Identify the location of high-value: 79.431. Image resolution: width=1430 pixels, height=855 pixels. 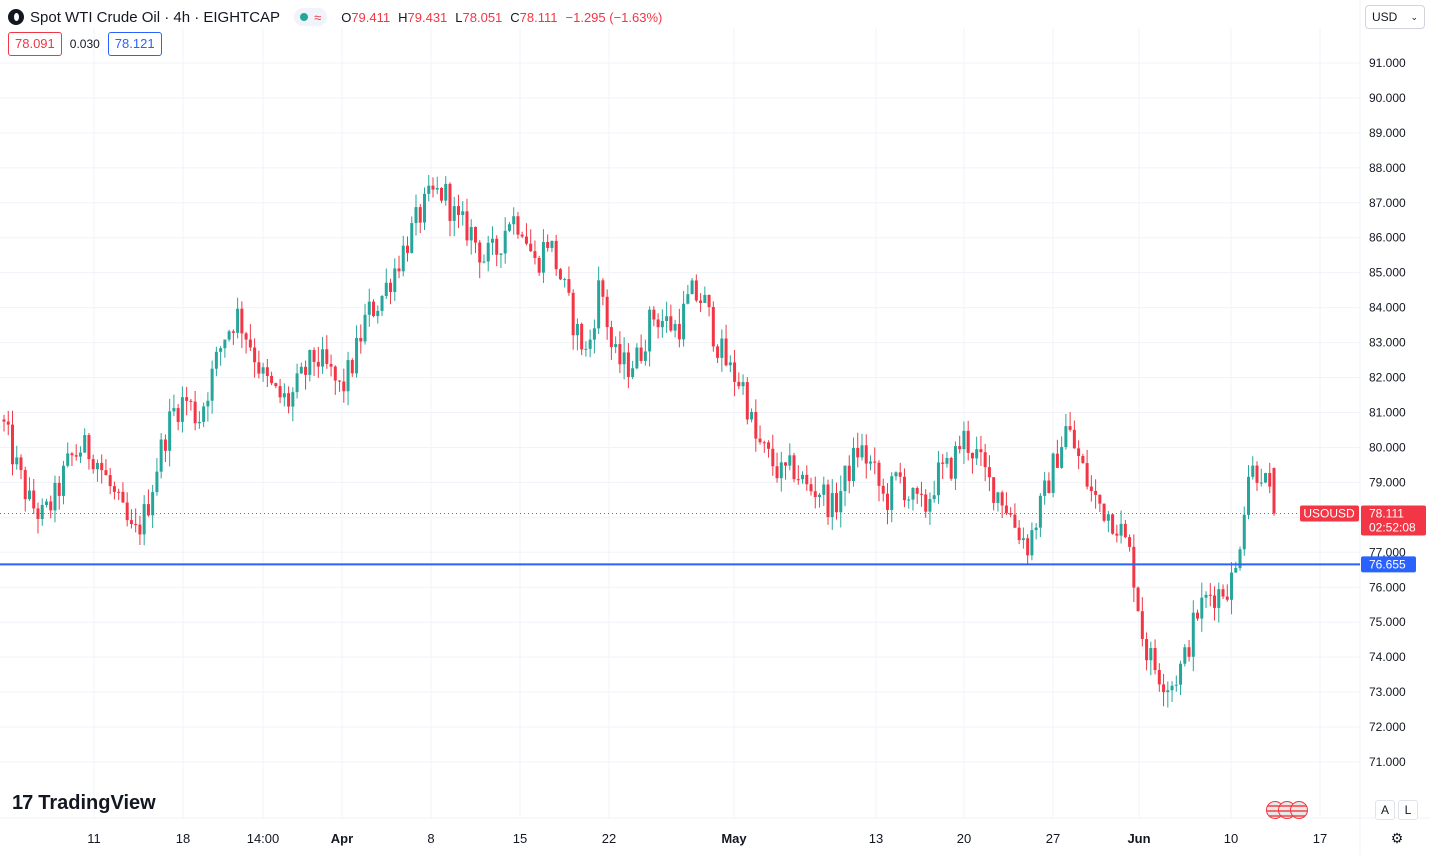
(427, 17).